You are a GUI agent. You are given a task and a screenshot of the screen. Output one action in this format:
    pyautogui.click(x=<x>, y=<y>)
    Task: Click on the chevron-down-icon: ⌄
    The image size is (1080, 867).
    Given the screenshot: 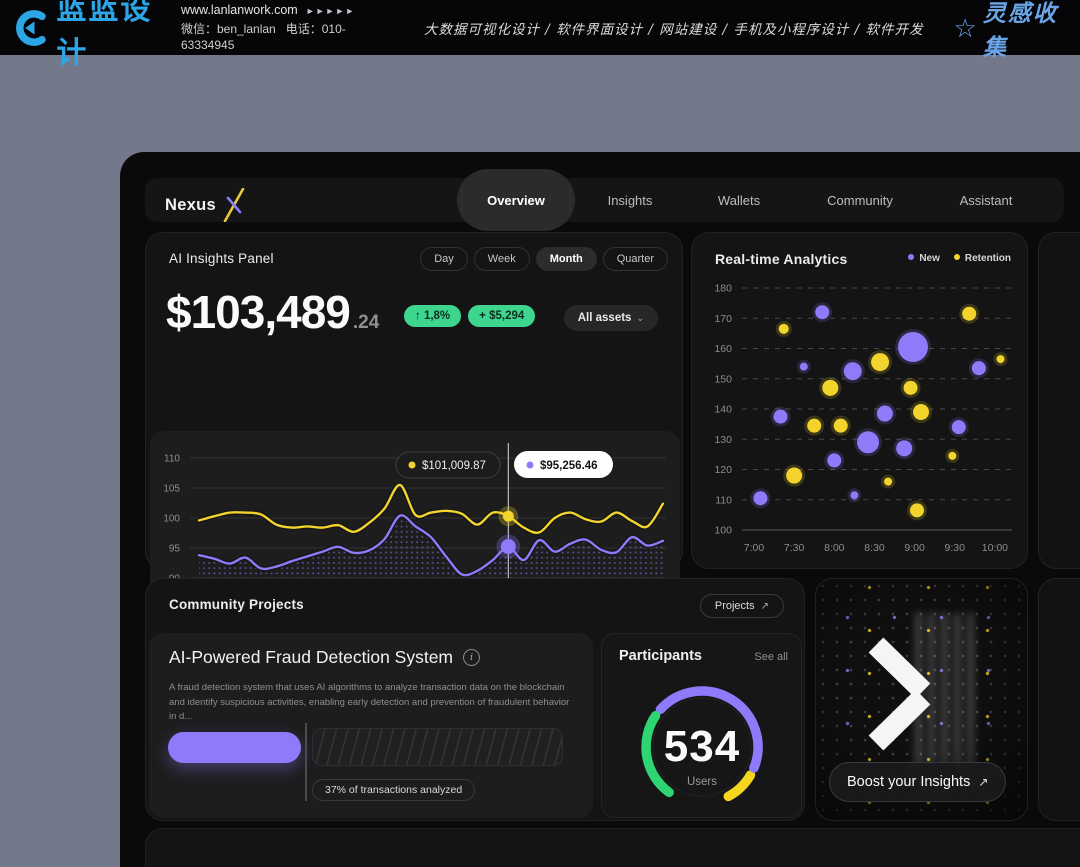 What is the action you would take?
    pyautogui.click(x=640, y=318)
    